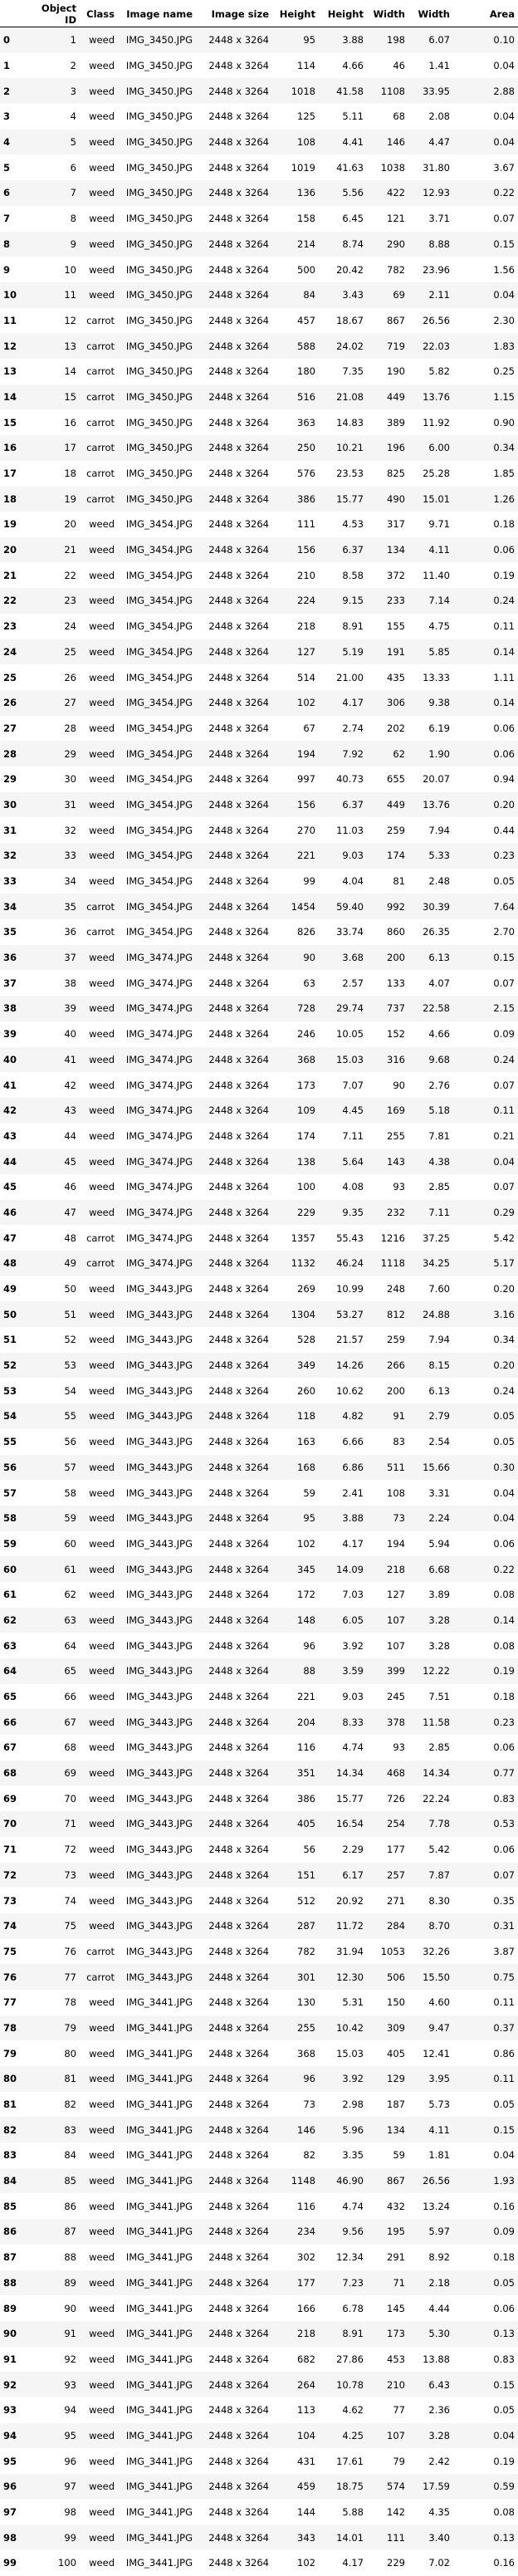 The width and height of the screenshot is (518, 2576). Describe the element at coordinates (504, 1289) in the screenshot. I see `table-cell: 0.20` at that location.